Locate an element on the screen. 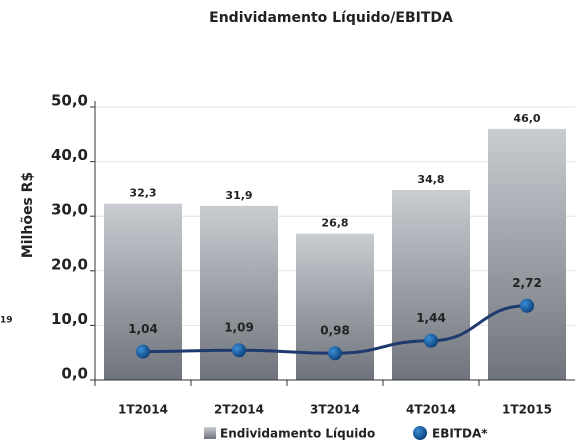 The width and height of the screenshot is (583, 446). line-value-label: 0,98 is located at coordinates (335, 331).